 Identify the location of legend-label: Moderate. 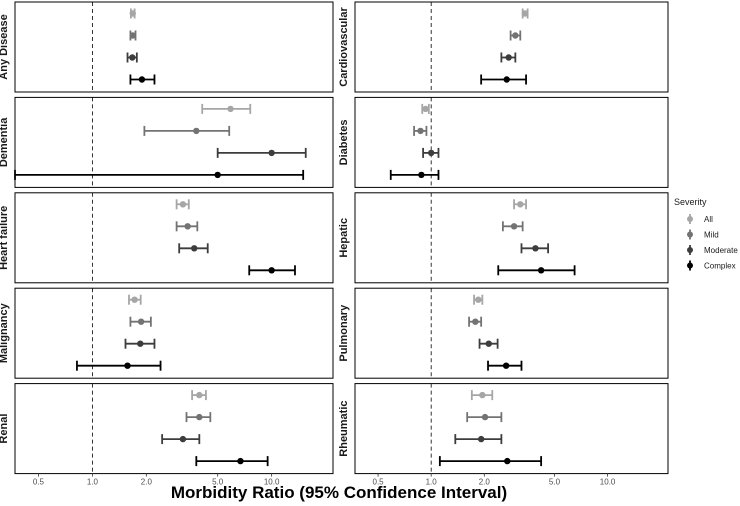
(721, 250).